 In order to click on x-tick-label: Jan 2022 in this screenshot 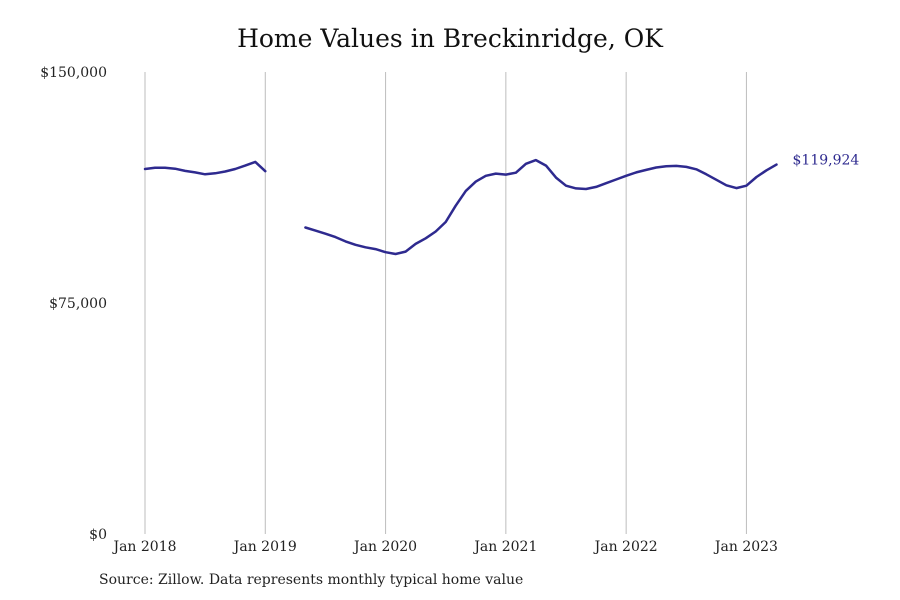, I will do `click(625, 547)`.